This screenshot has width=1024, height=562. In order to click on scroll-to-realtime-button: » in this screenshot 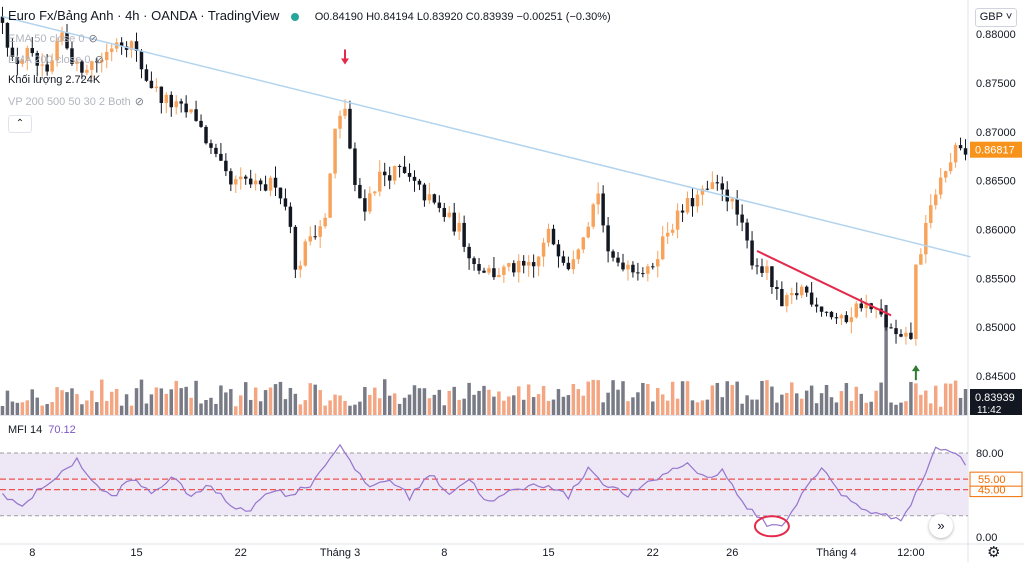, I will do `click(941, 526)`.